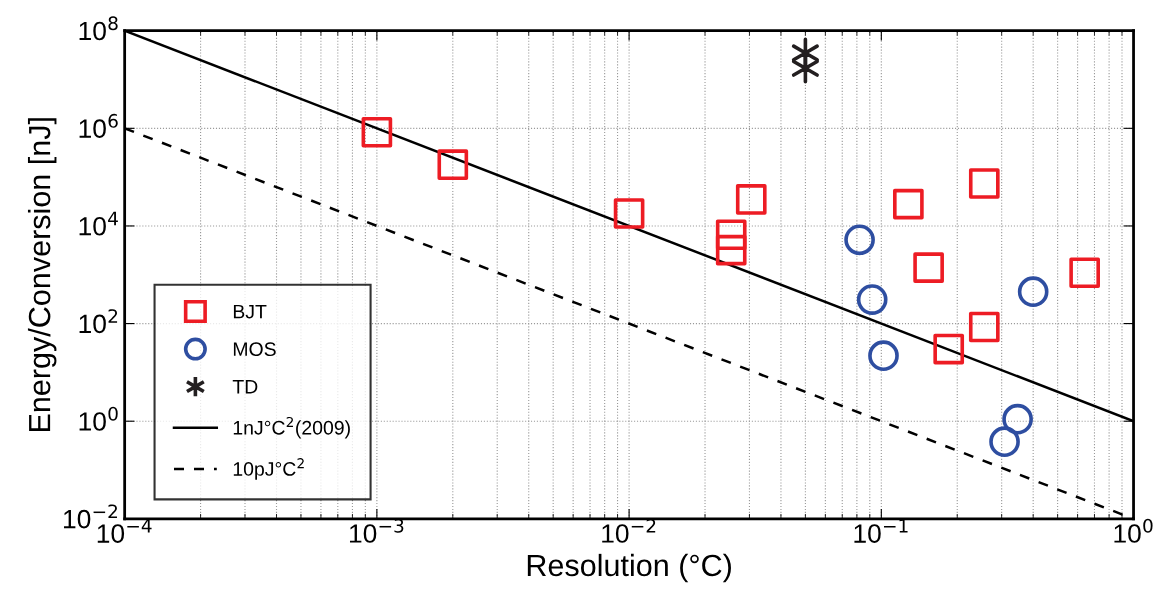 This screenshot has height=614, width=1165. Describe the element at coordinates (98, 28) in the screenshot. I see `y-tick-label: 10$^{8}$` at that location.